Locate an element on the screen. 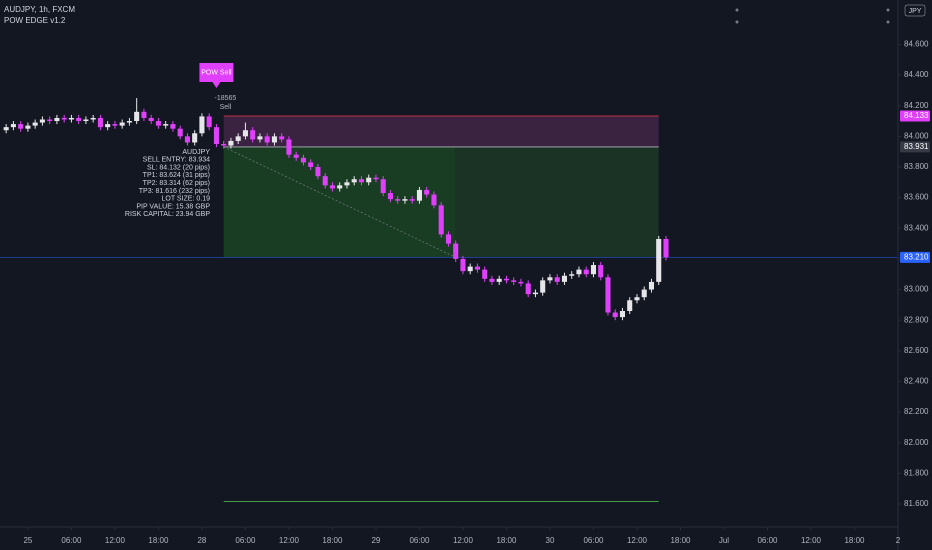 Image resolution: width=932 pixels, height=550 pixels. x-tick-label: Jul is located at coordinates (724, 540).